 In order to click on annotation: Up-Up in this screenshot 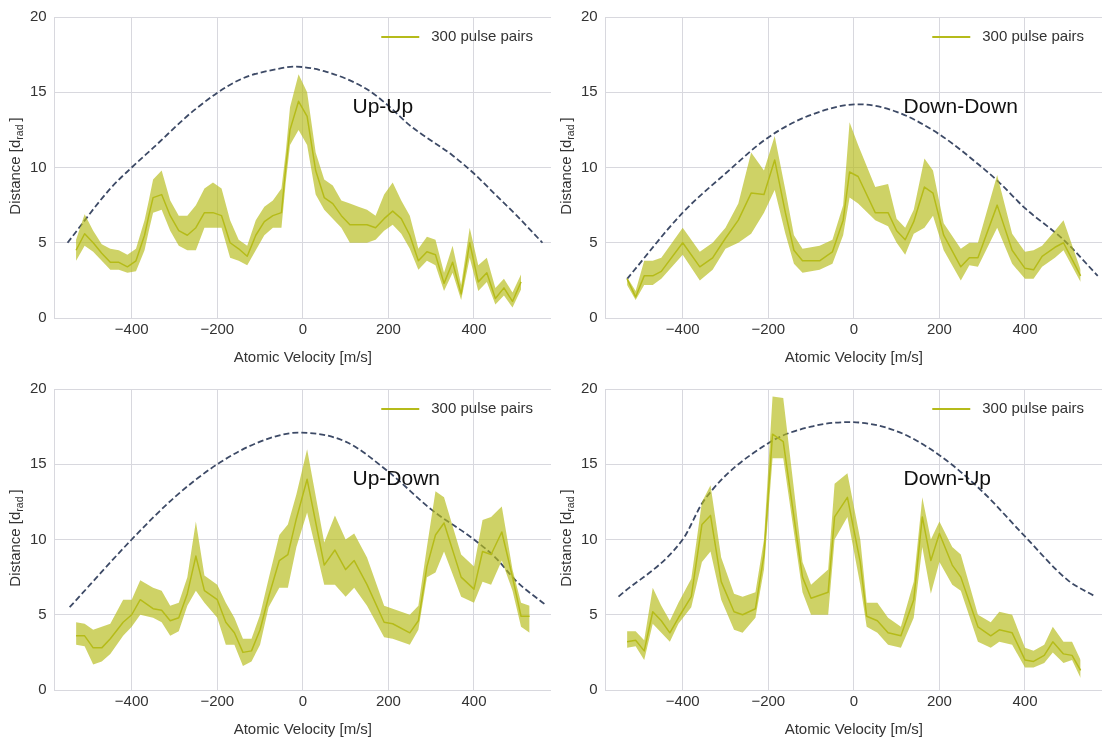, I will do `click(383, 106)`.